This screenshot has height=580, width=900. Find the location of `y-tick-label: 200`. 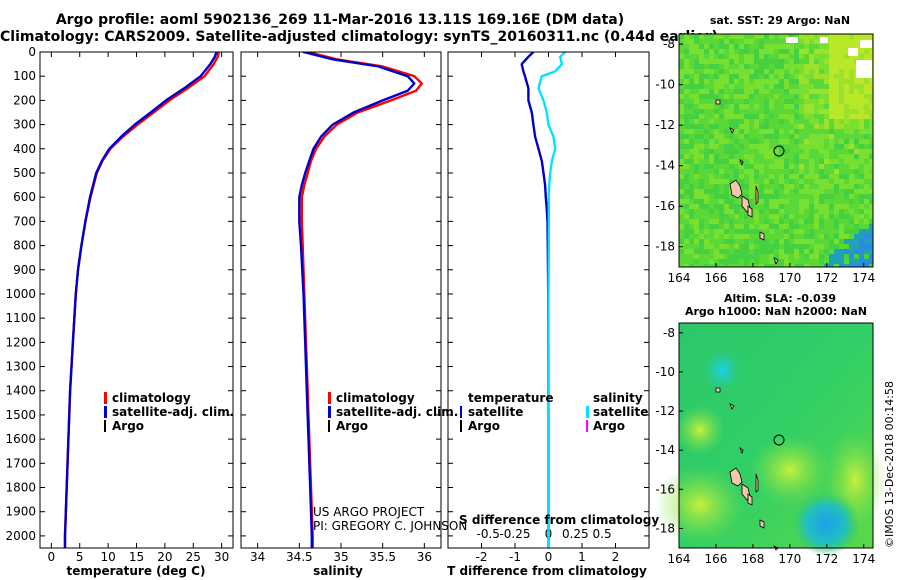

y-tick-label: 200 is located at coordinates (24, 100).